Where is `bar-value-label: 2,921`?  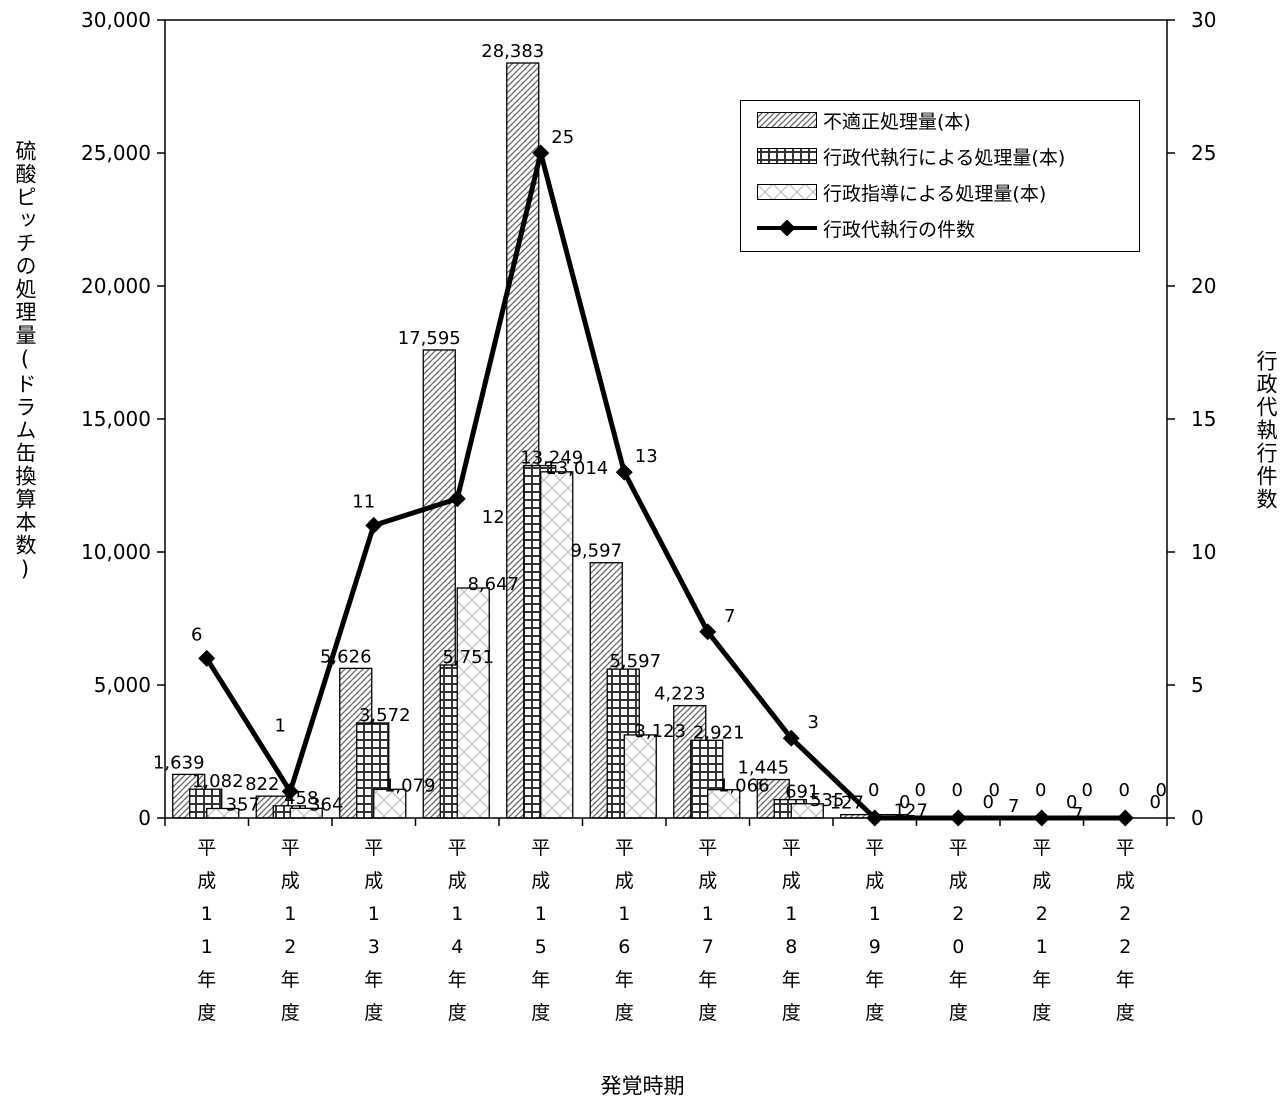
bar-value-label: 2,921 is located at coordinates (719, 732).